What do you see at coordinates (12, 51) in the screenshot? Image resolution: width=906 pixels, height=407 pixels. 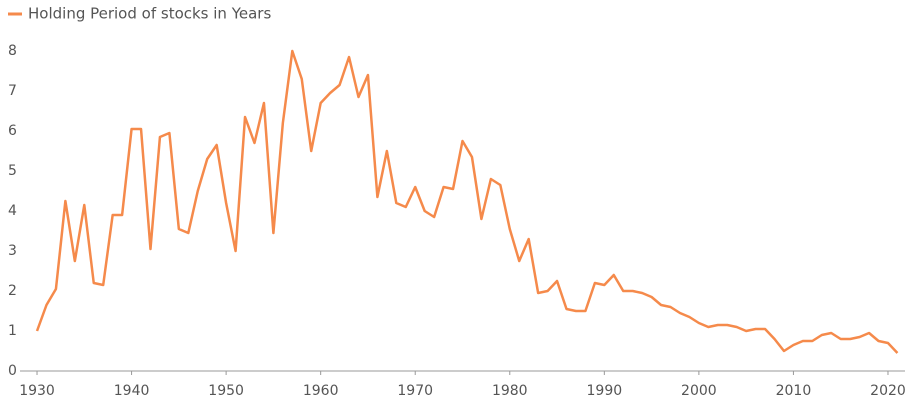 I see `y-tick-label: 8` at bounding box center [12, 51].